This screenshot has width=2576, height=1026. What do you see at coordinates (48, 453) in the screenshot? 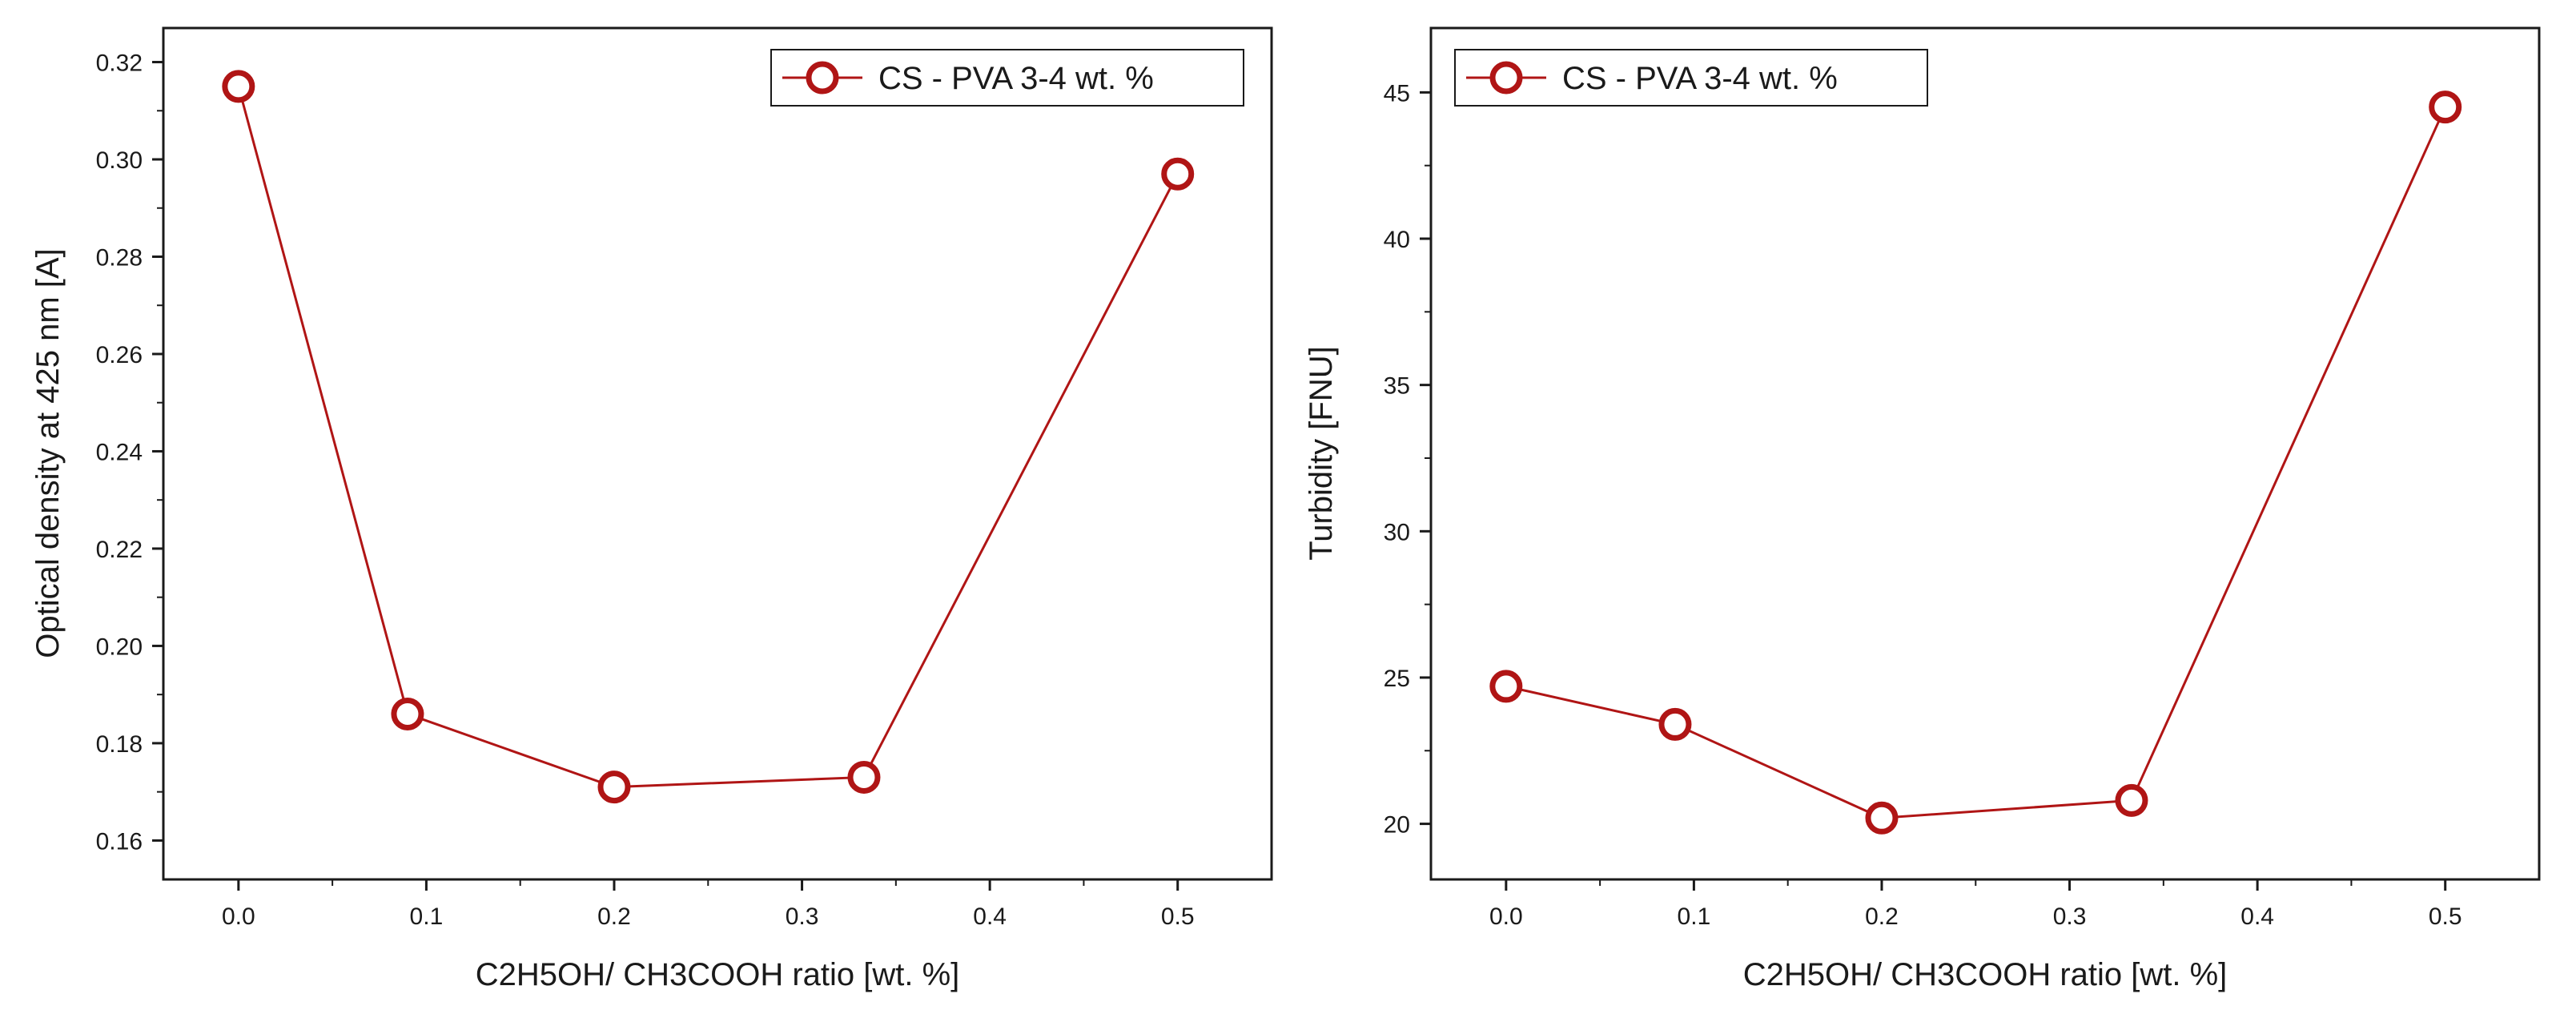
I see `y-axis-label: Optical density at 425 nm [A]` at bounding box center [48, 453].